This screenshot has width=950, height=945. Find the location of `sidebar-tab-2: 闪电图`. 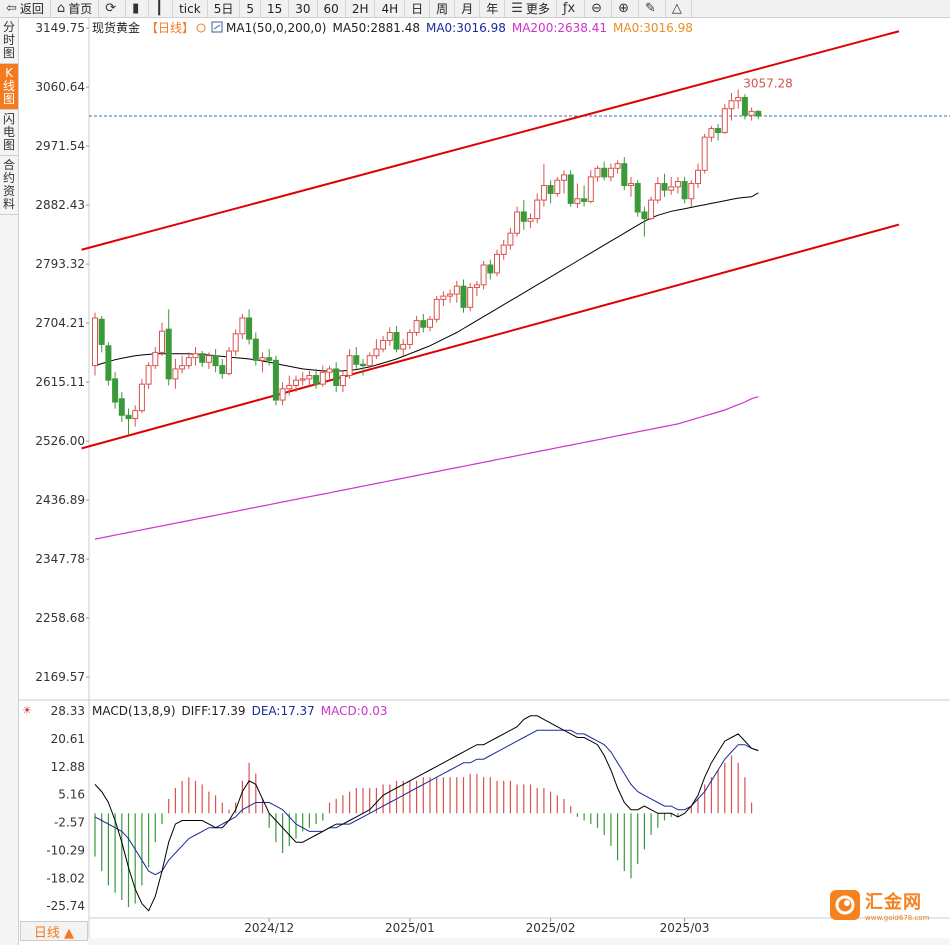

sidebar-tab-2: 闪电图 is located at coordinates (9, 133).